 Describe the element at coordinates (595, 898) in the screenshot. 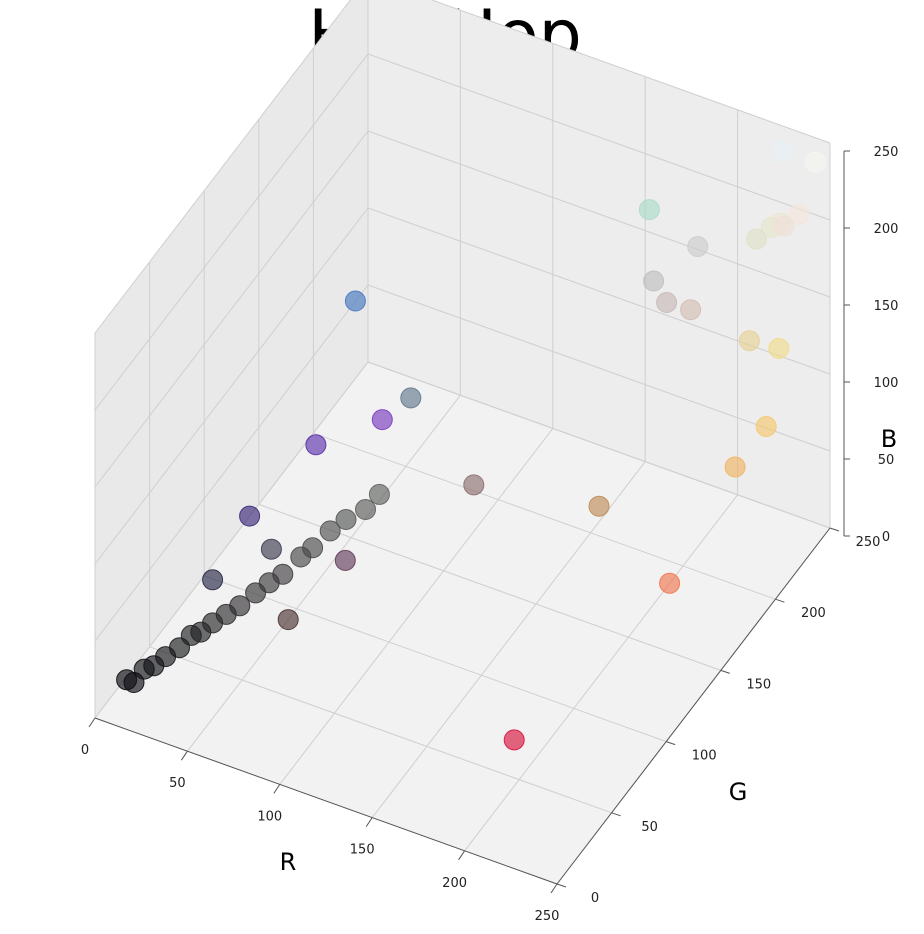

I see `g-tick-label: 0` at that location.